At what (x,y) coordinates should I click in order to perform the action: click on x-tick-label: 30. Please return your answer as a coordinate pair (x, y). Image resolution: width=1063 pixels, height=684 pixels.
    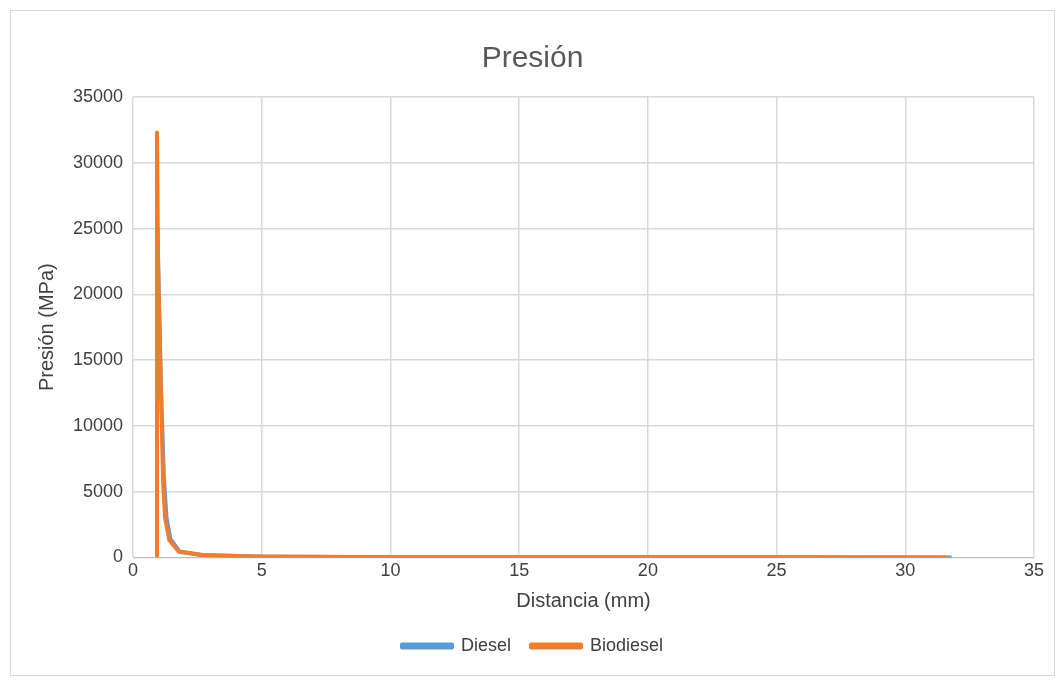
    Looking at the image, I should click on (905, 570).